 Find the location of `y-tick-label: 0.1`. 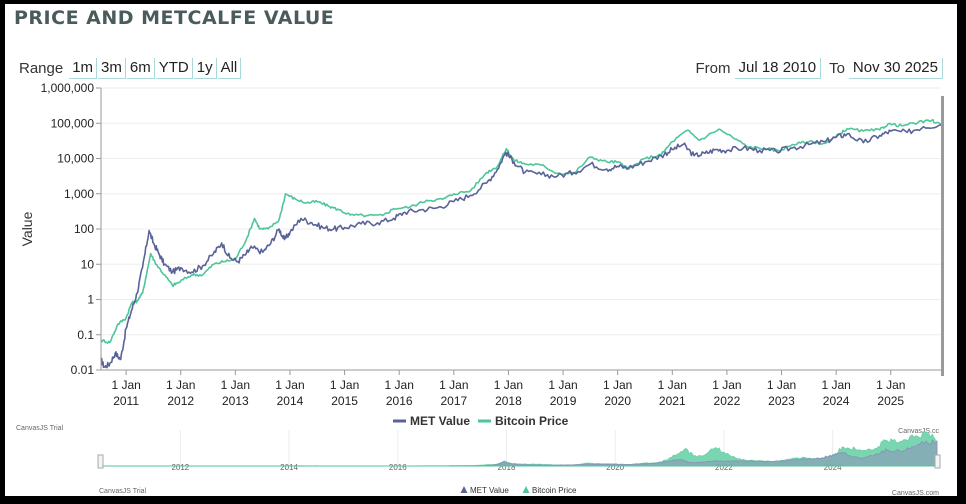

y-tick-label: 0.1 is located at coordinates (85, 335).